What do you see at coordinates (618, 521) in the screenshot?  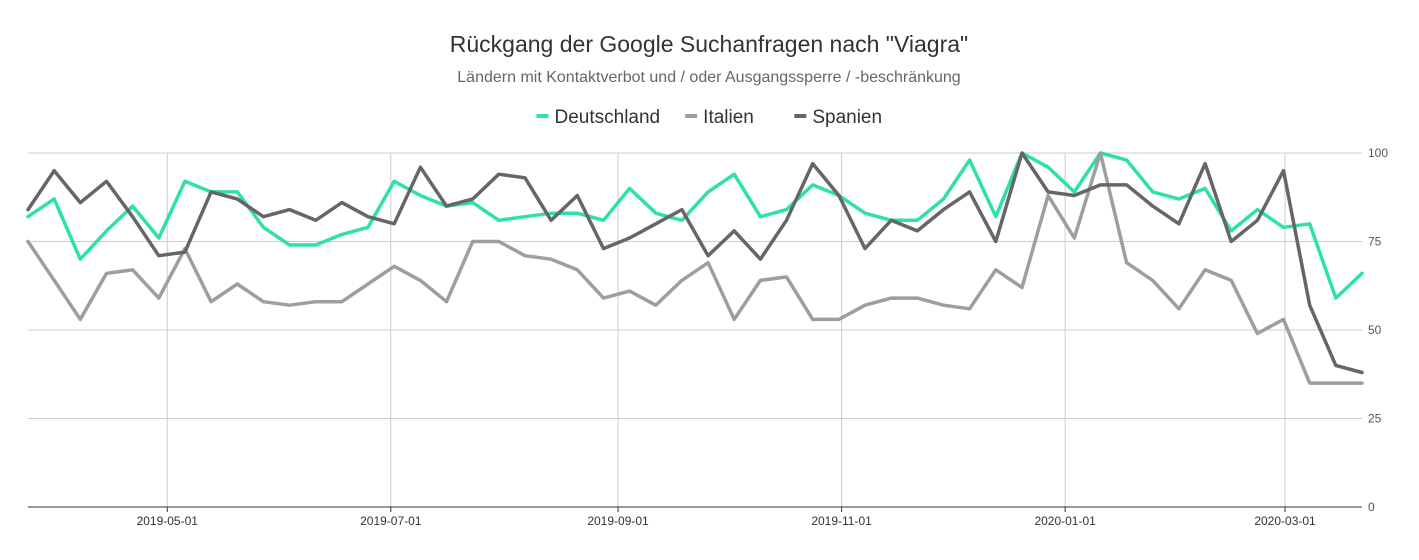 I see `x-tick-label: 2019-09-01` at bounding box center [618, 521].